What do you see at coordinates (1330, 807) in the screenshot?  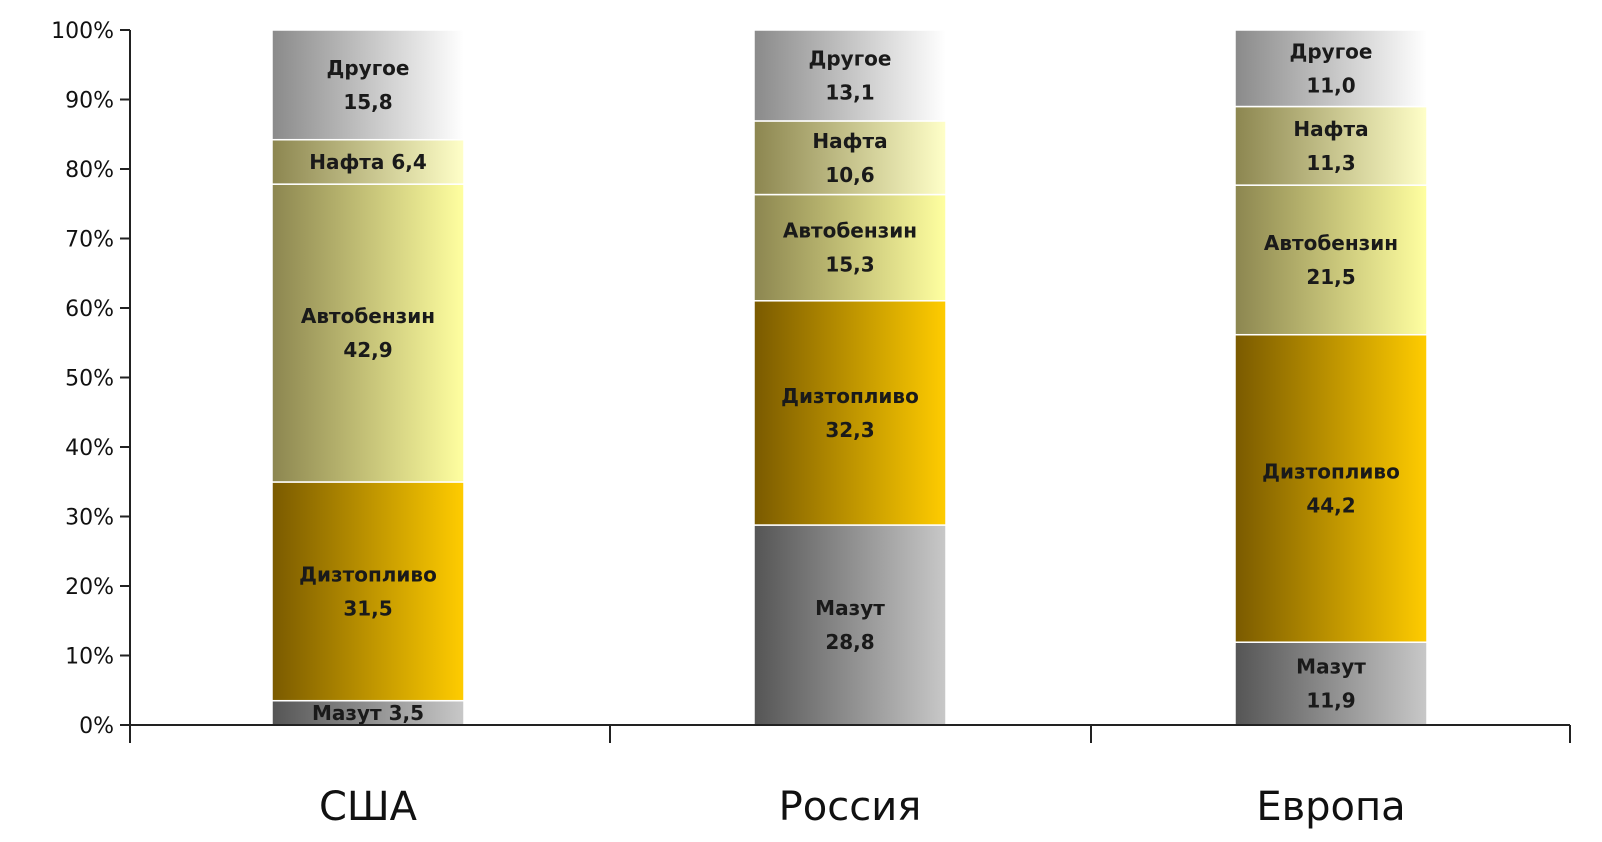 I see `x-category-label-3: Европа` at bounding box center [1330, 807].